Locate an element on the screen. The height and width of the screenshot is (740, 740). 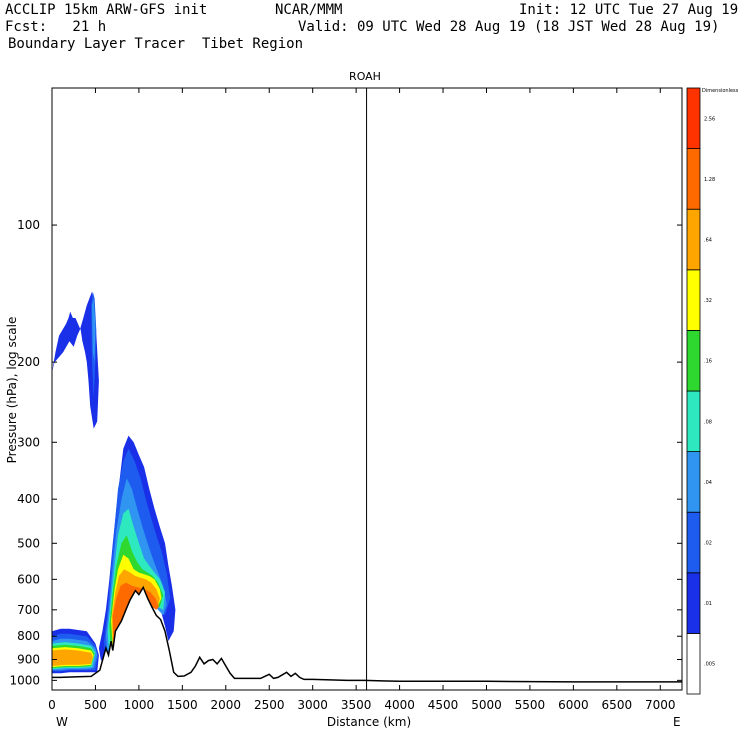
colorbar-level-label: .08 is located at coordinates (708, 422).